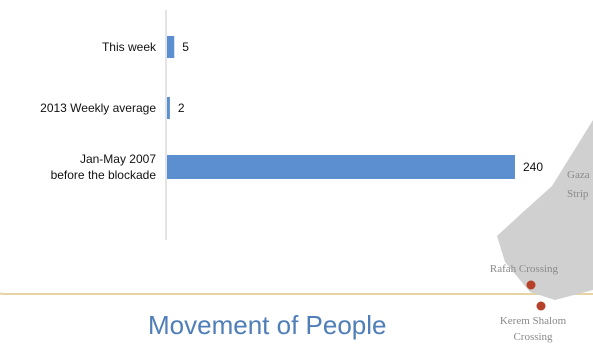 Image resolution: width=593 pixels, height=345 pixels. What do you see at coordinates (118, 159) in the screenshot?
I see `category-label-2-0: Jan-May 2007` at bounding box center [118, 159].